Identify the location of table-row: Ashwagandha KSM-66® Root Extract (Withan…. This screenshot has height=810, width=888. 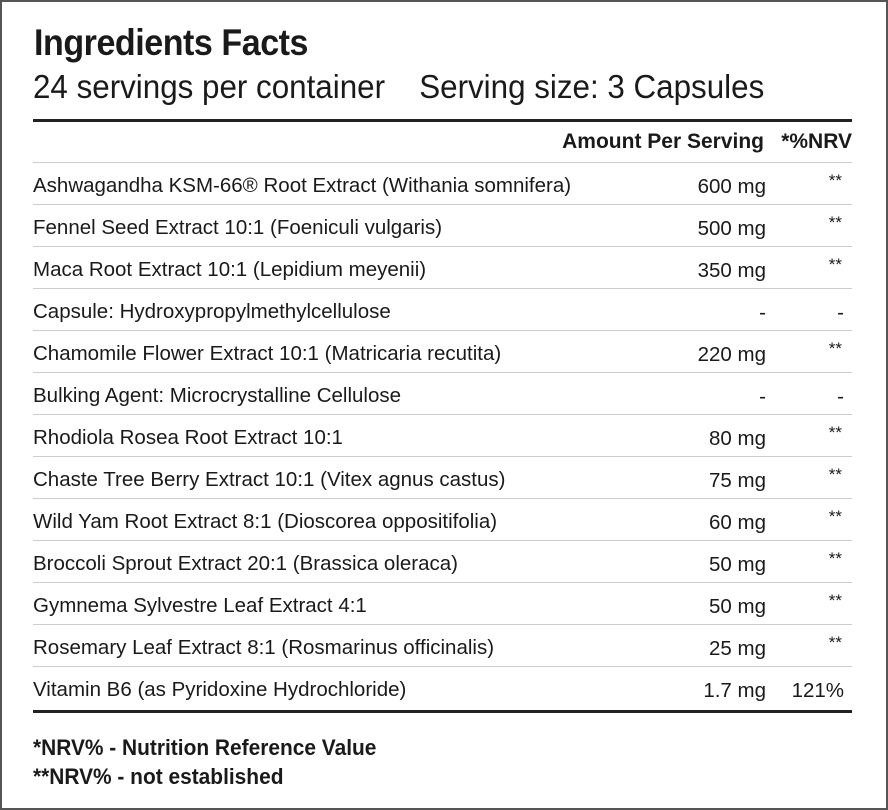
(442, 183).